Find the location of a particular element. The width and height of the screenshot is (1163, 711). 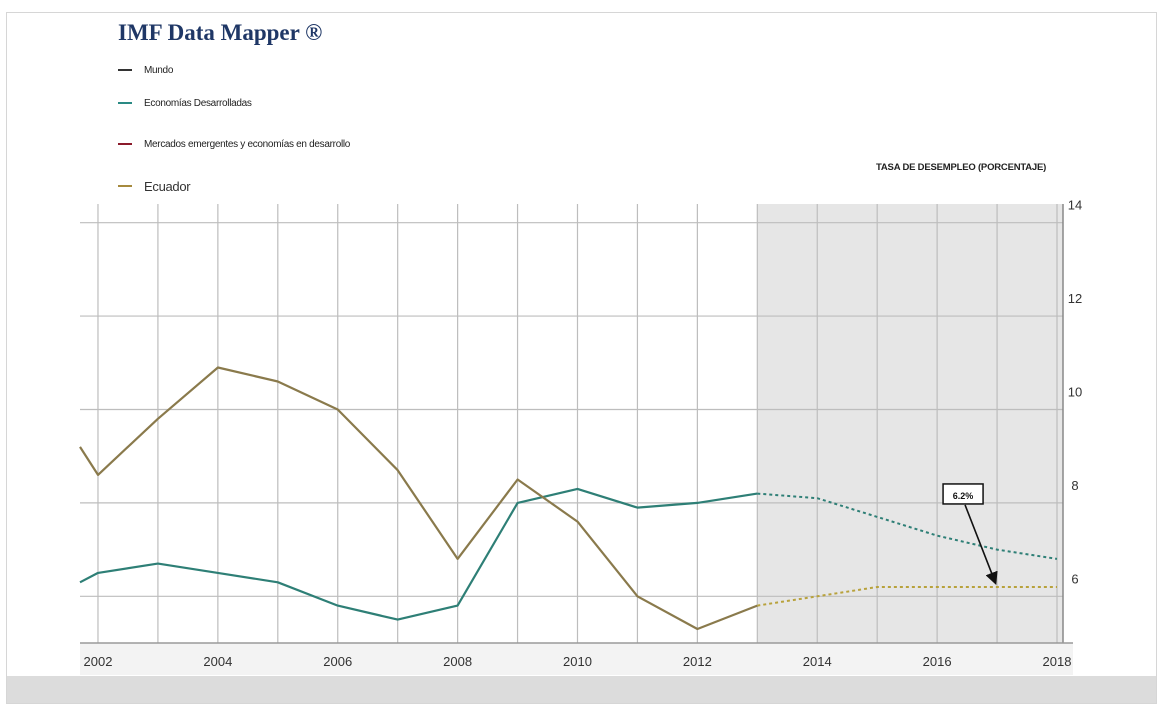

legend-label: Ecuador is located at coordinates (167, 186).